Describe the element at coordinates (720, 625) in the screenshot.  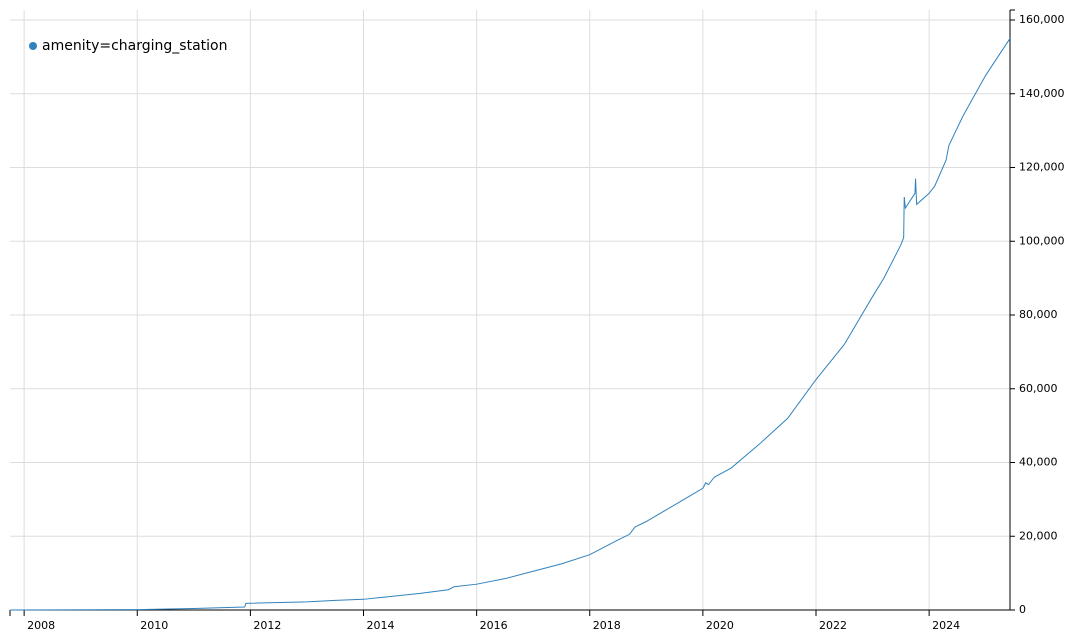
I see `x-tick-label: 2020` at that location.